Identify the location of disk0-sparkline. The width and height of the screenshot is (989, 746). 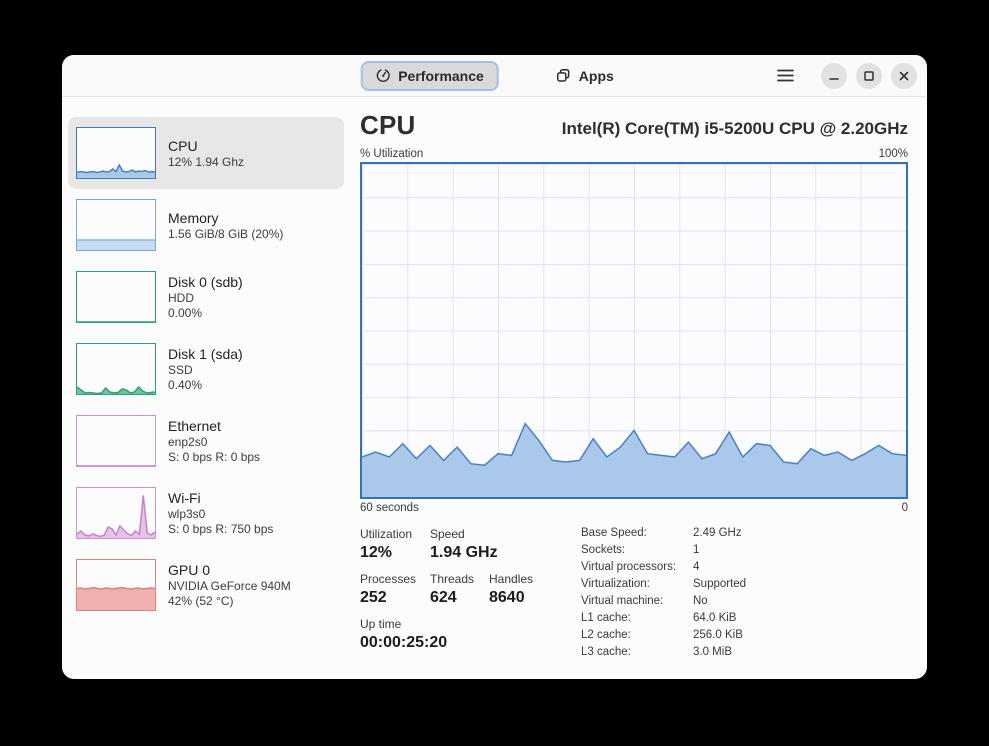
(116, 297).